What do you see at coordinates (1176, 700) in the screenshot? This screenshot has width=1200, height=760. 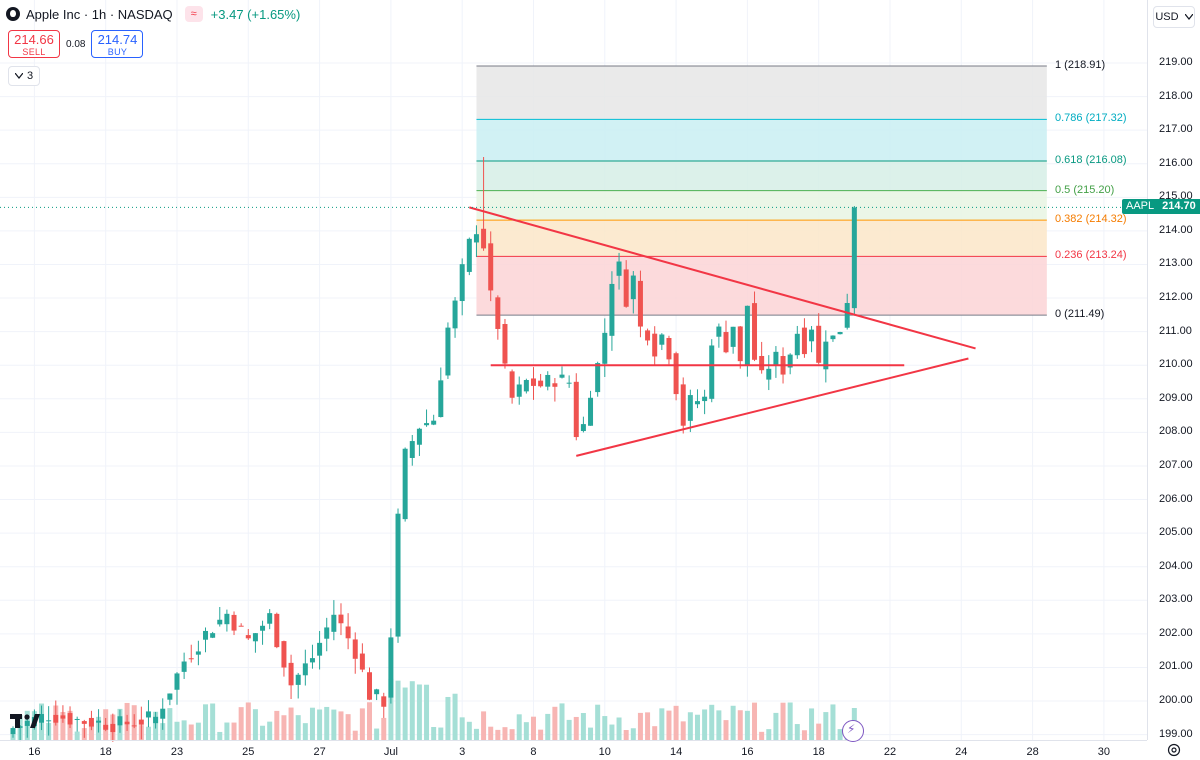 I see `price-tick-label: 200.00` at bounding box center [1176, 700].